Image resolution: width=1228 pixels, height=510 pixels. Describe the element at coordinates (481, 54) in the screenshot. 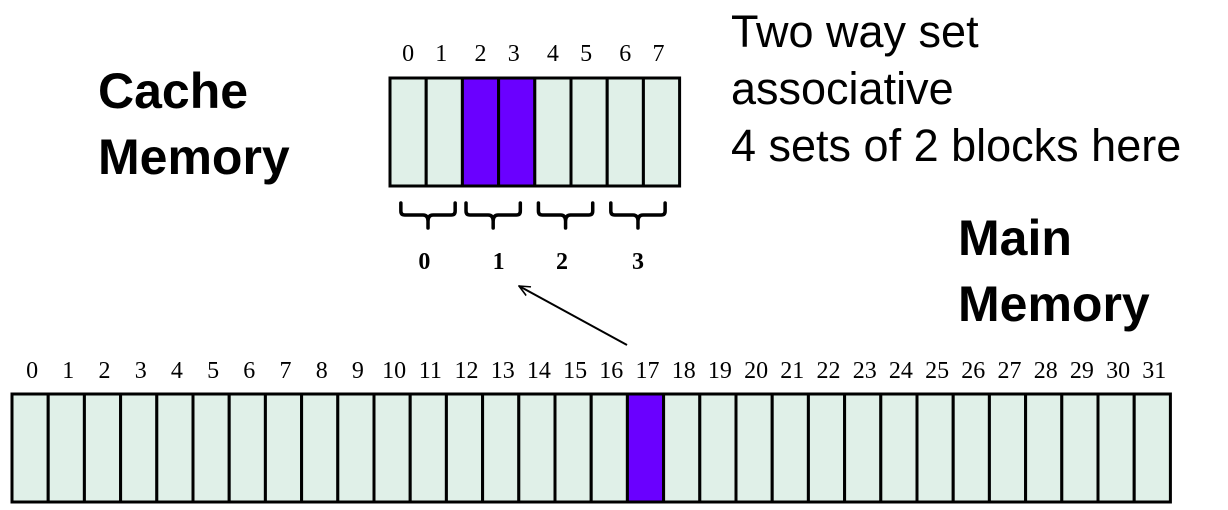

I see `cache-block-index: 2` at that location.